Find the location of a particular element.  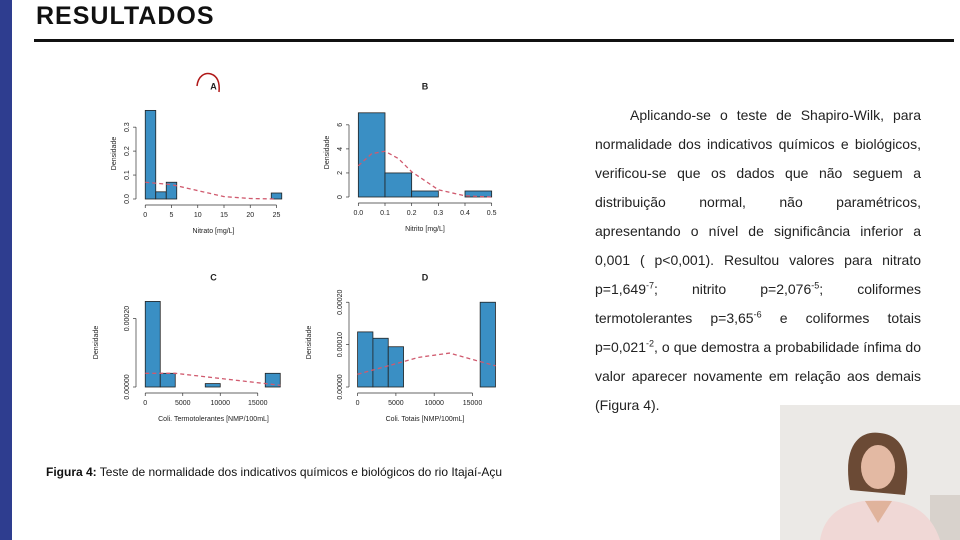

caption-label: Figura 4: is located at coordinates (71, 472).